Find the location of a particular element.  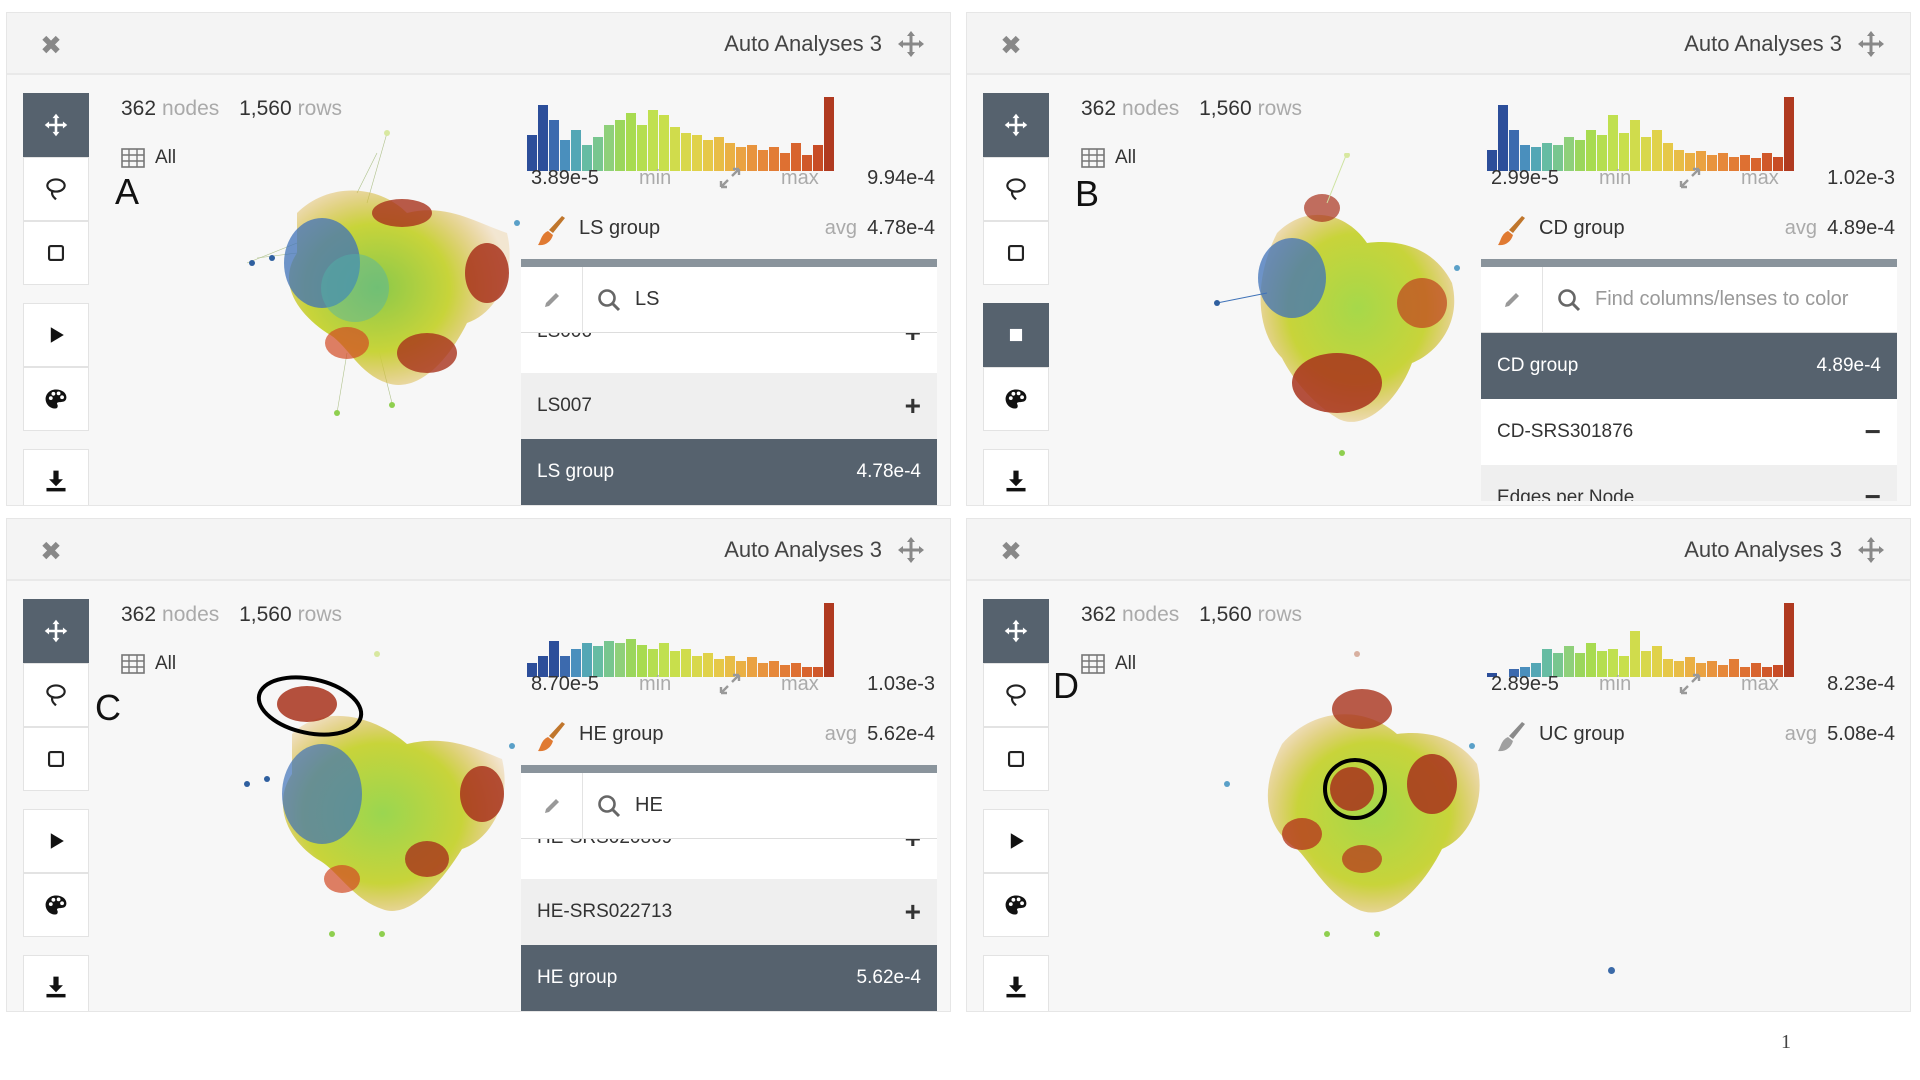

list-item: Edges per Node − is located at coordinates (1689, 483).